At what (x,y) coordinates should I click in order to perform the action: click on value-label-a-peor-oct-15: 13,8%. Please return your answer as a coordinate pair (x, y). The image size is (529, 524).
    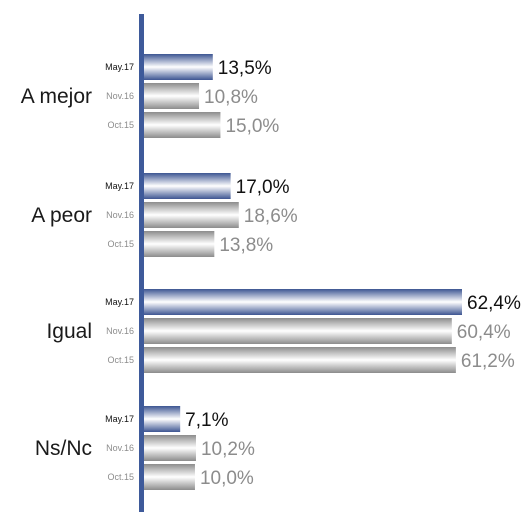
    Looking at the image, I should click on (246, 245).